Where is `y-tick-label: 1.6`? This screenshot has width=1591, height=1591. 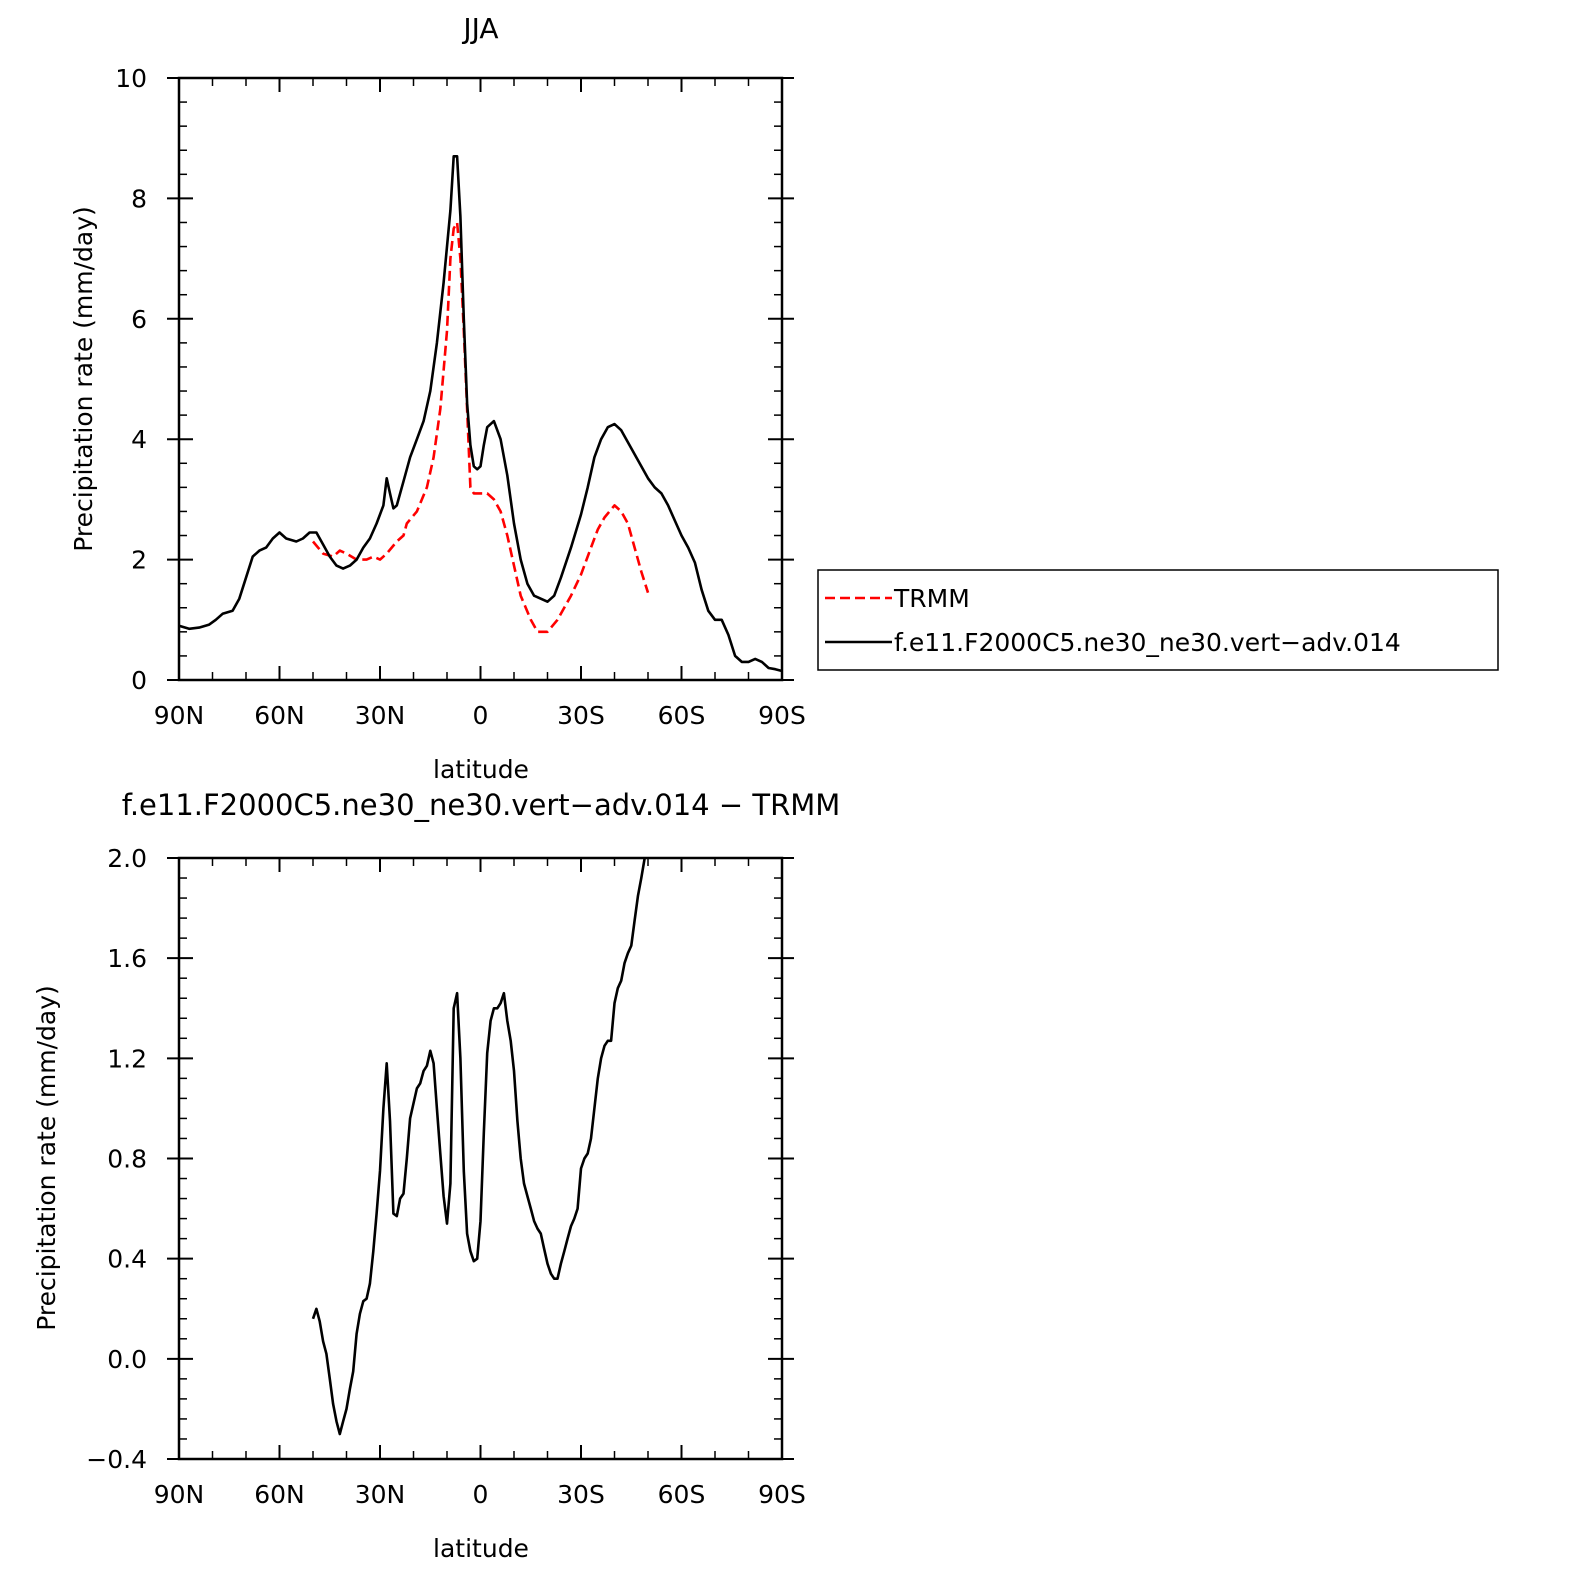 y-tick-label: 1.6 is located at coordinates (127, 958).